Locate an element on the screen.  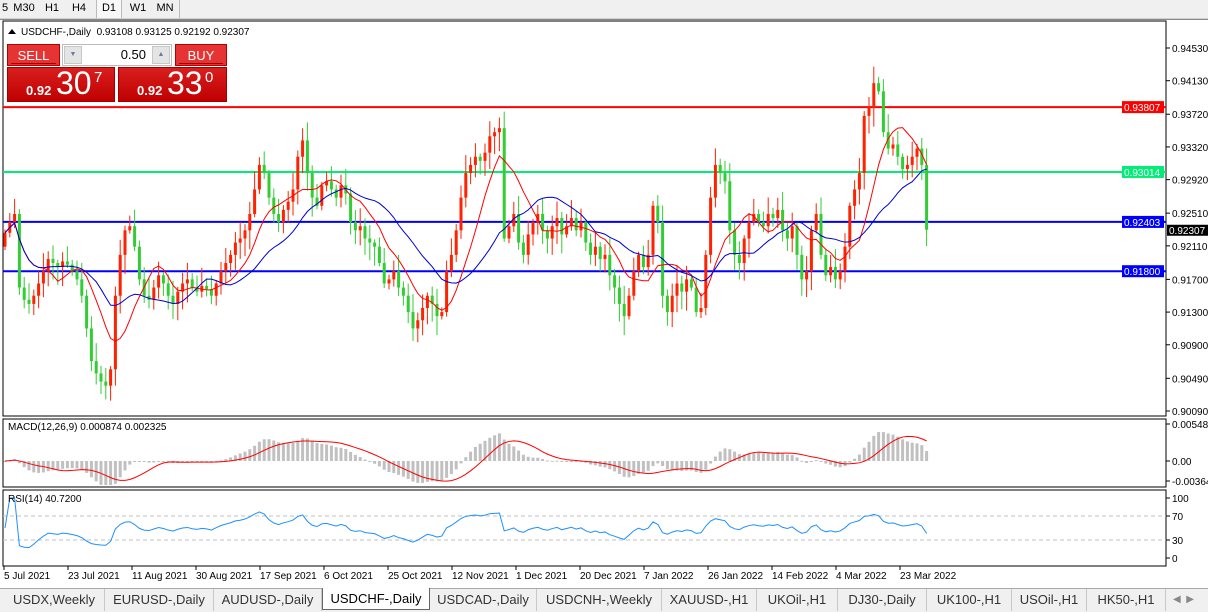
tab-eurusd-daily: EURUSD-,Daily is located at coordinates (159, 600).